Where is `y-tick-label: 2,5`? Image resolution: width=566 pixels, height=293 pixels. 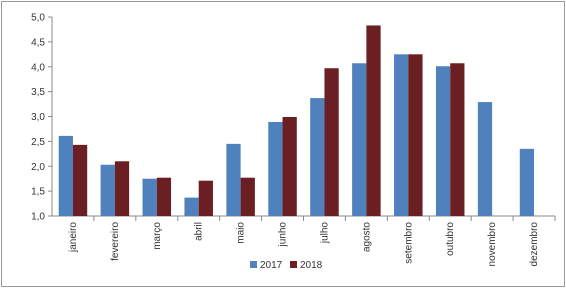 y-tick-label: 2,5 is located at coordinates (38, 142).